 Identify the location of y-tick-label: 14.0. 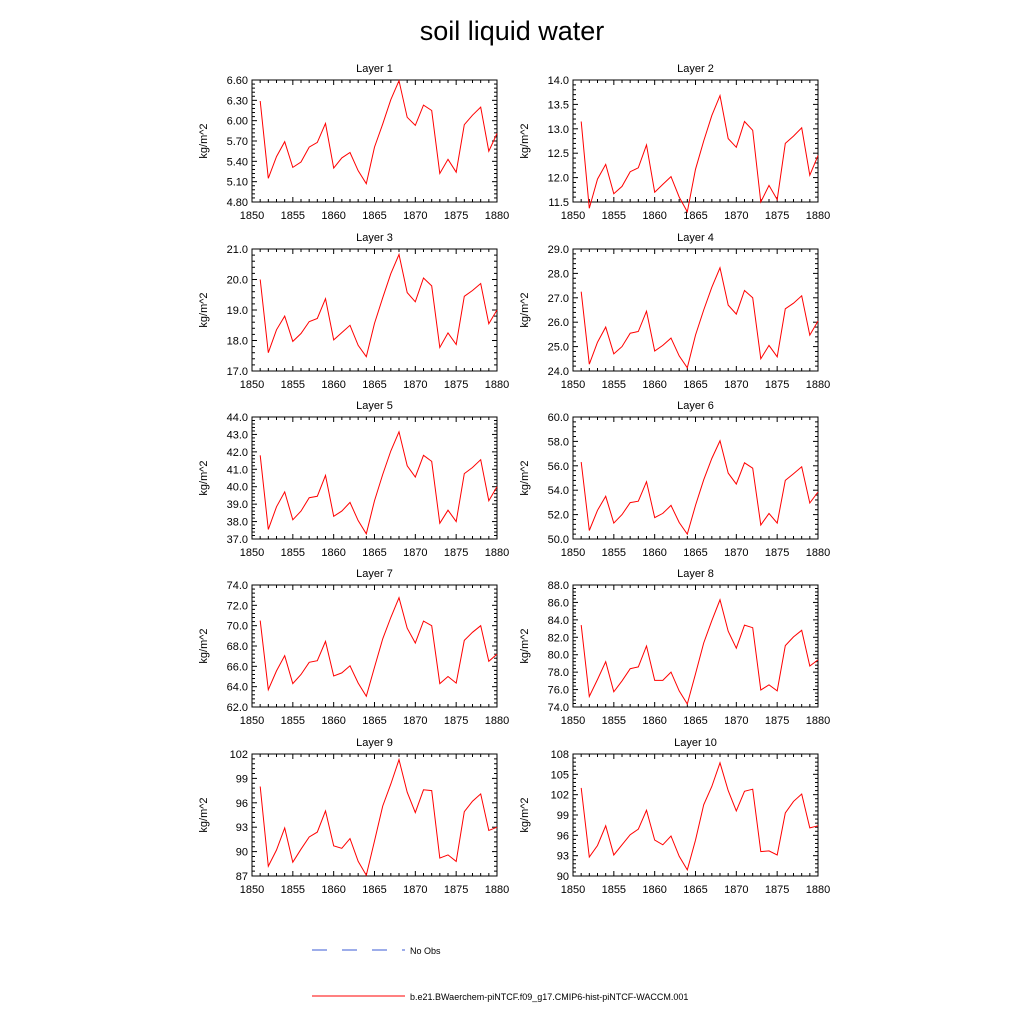
(558, 81).